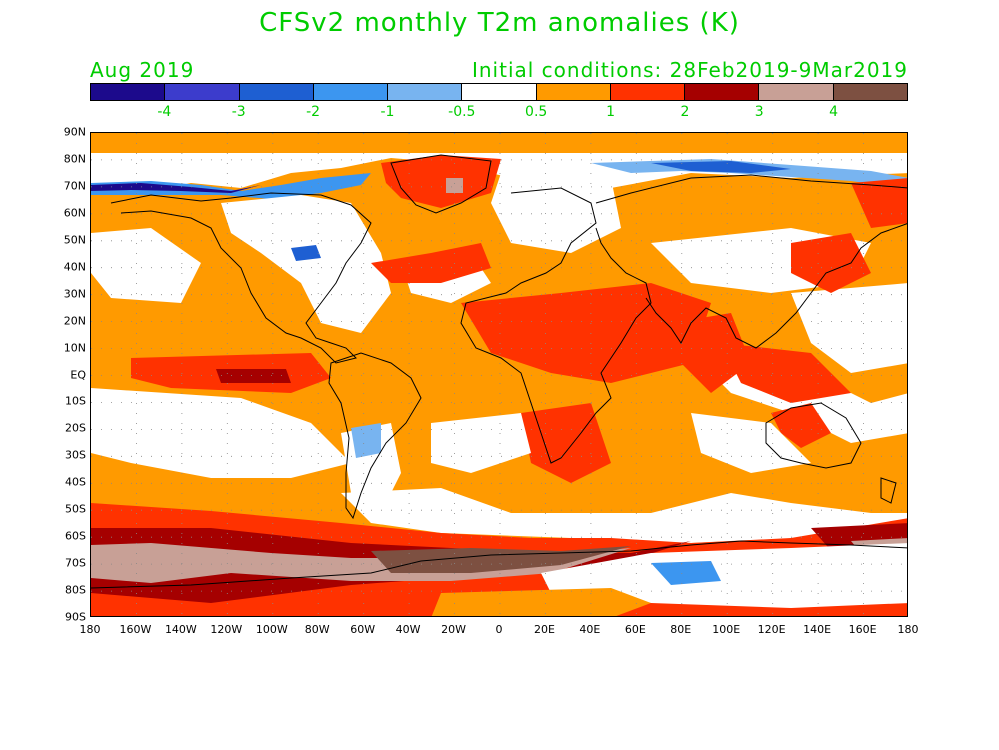 The width and height of the screenshot is (999, 750). I want to click on longitude-tick-label: 0, so click(499, 629).